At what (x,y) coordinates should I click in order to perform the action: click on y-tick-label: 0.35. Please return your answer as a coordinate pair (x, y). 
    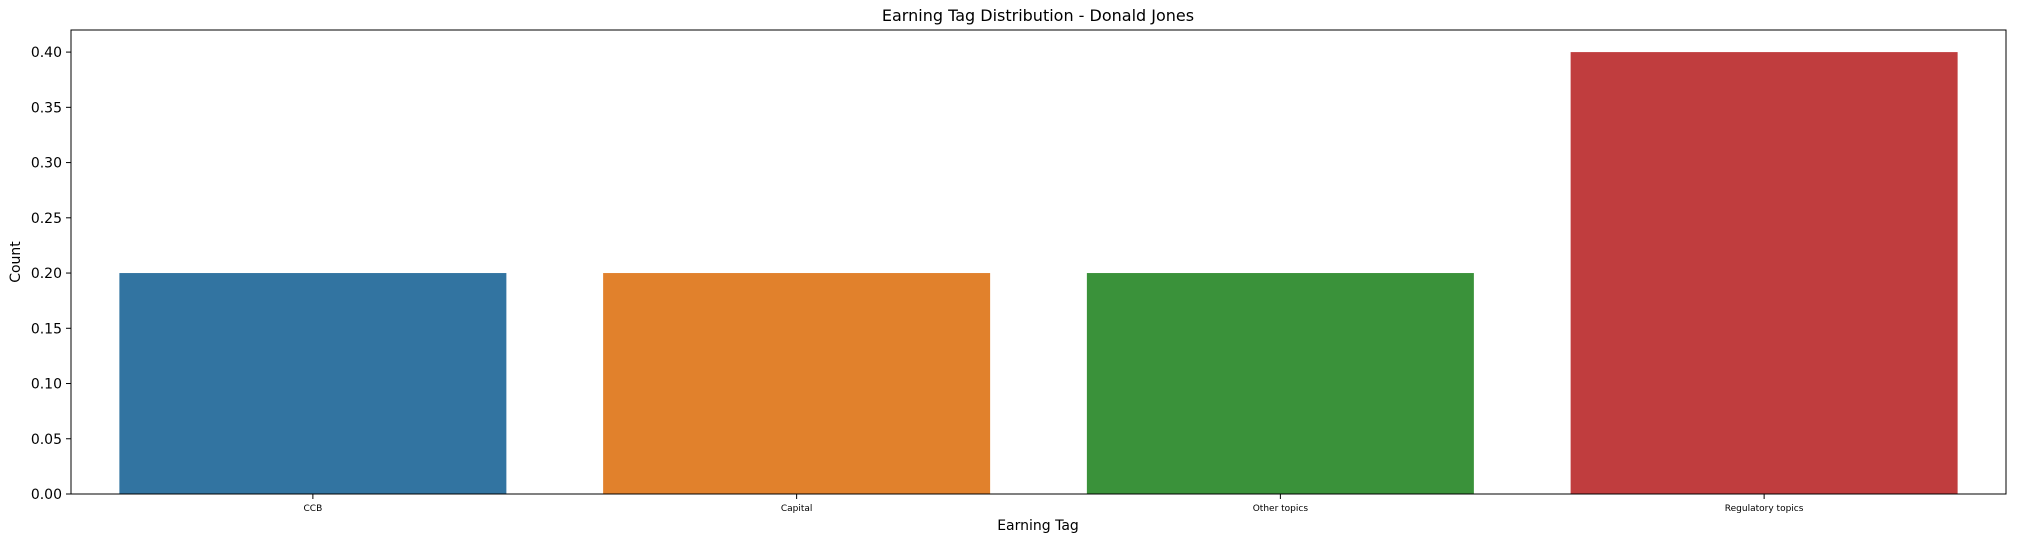
    Looking at the image, I should click on (46, 108).